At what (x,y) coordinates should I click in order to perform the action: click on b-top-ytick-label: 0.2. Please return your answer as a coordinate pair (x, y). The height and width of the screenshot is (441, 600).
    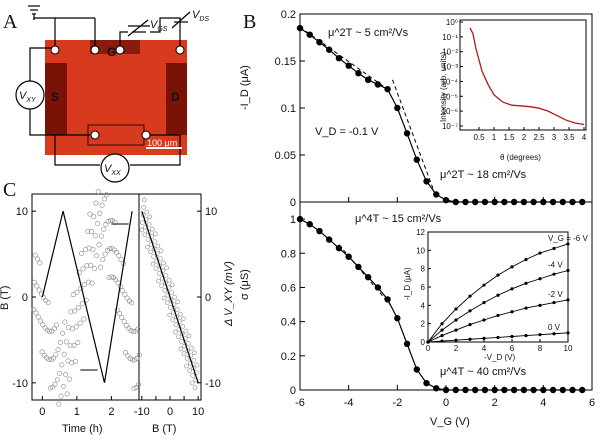
    Looking at the image, I should click on (288, 15).